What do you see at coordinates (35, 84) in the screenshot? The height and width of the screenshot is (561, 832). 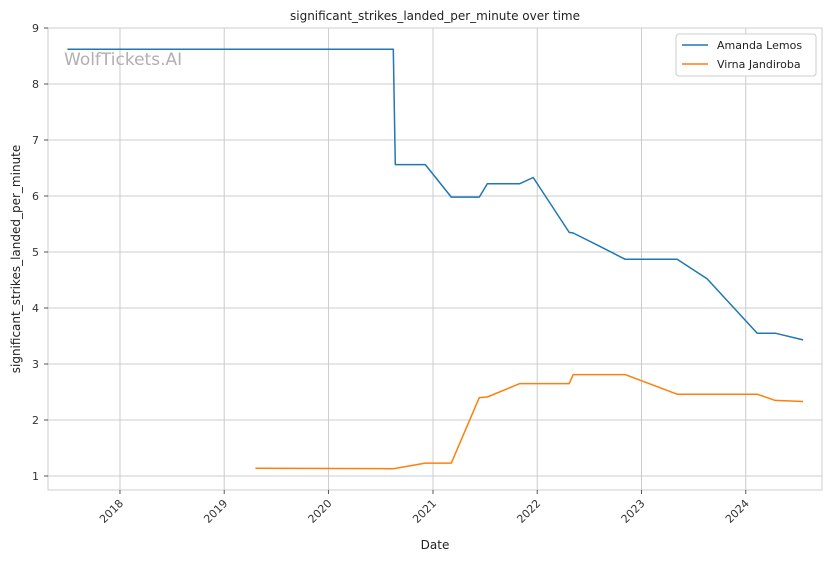 I see `y-tick-label: 8` at bounding box center [35, 84].